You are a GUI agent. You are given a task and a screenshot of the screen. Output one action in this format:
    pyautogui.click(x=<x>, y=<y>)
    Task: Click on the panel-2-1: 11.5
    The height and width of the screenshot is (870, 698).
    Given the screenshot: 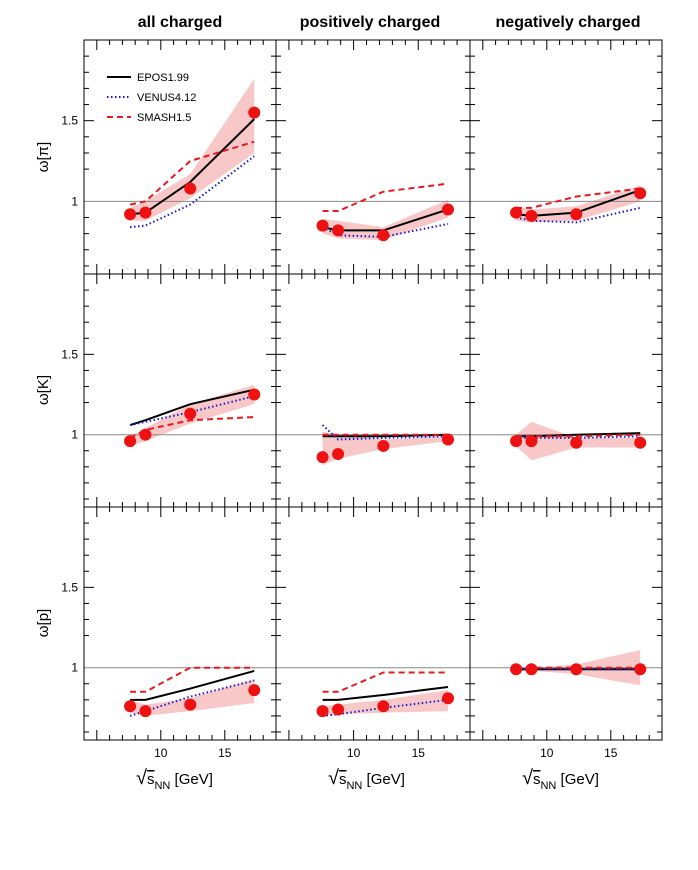 What is the action you would take?
    pyautogui.click(x=169, y=390)
    